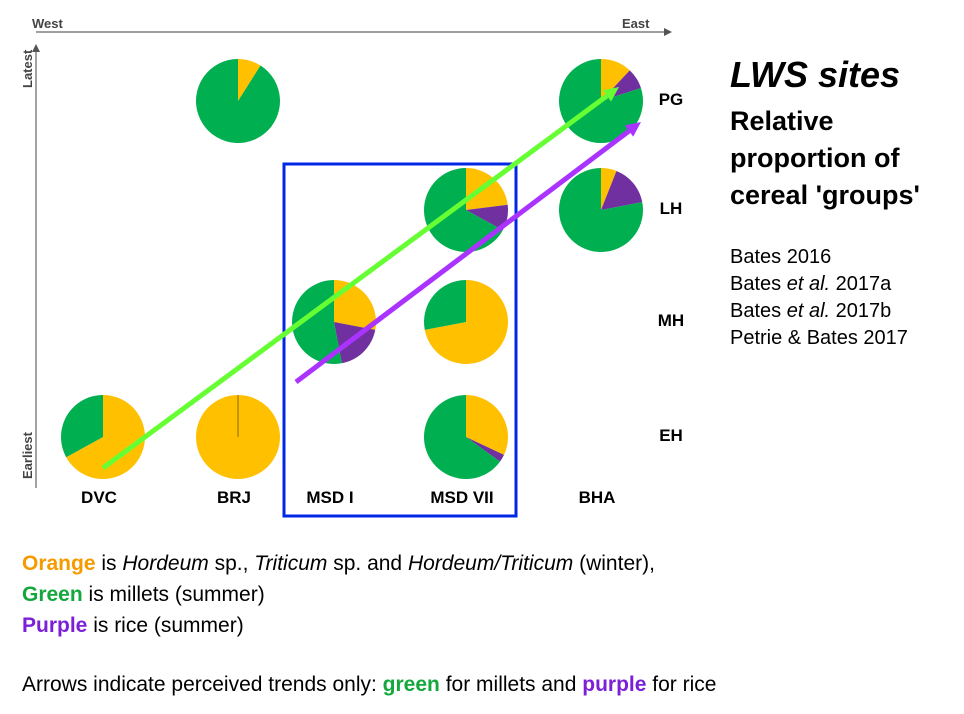 The height and width of the screenshot is (714, 964). Describe the element at coordinates (47, 23) in the screenshot. I see `x-axis-start-label: West` at that location.